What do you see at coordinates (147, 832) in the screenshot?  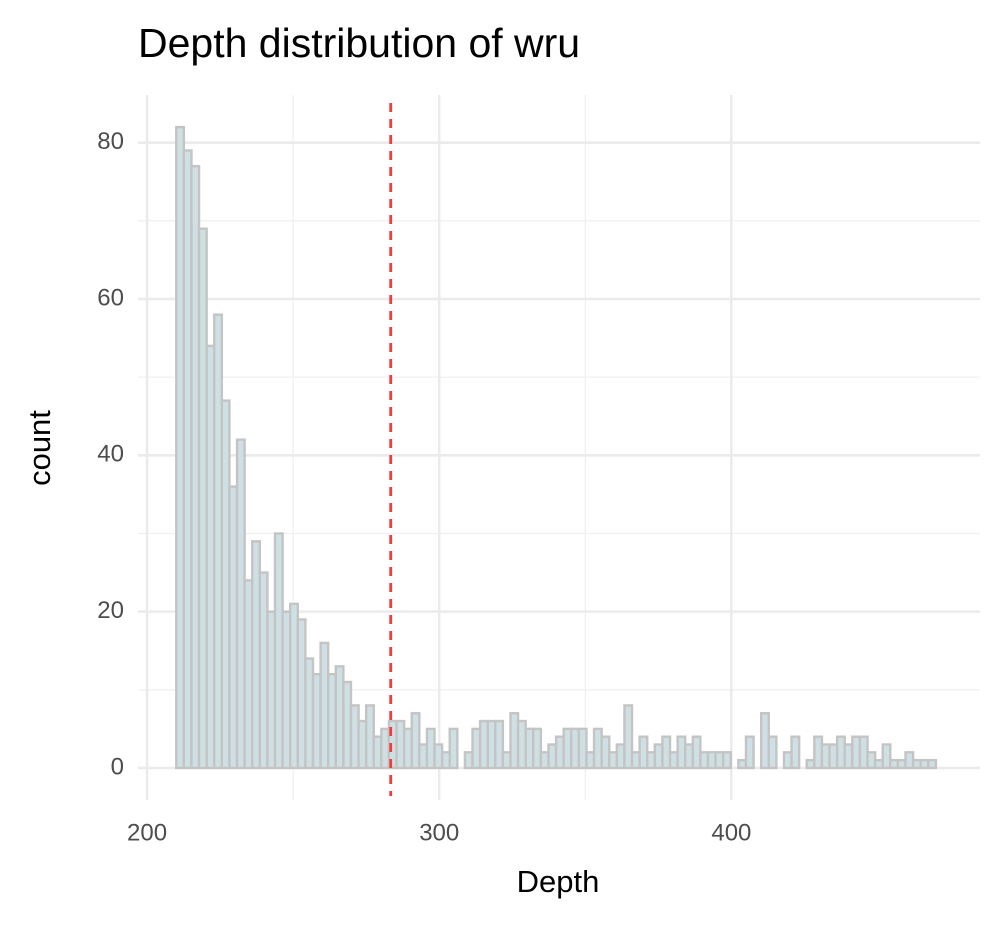 I see `x-tick-label: 200` at bounding box center [147, 832].